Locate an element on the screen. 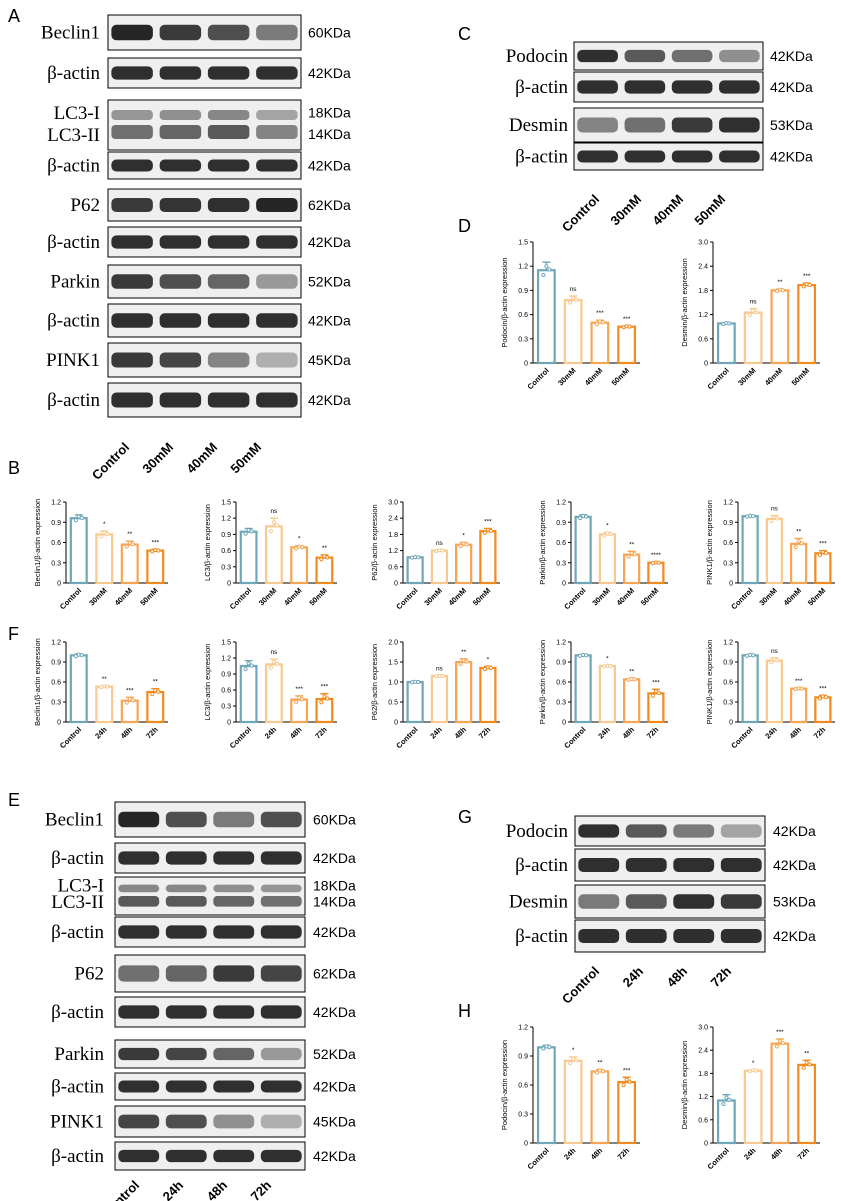 This screenshot has width=841, height=1201. blot-lane-label: 48h is located at coordinates (677, 976).